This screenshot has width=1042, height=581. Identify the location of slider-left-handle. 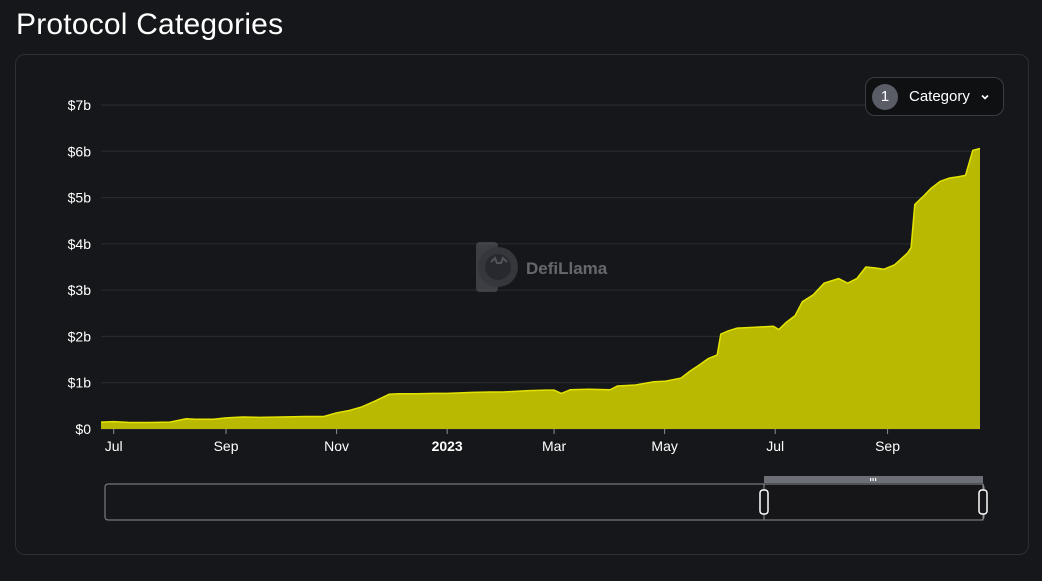
(764, 502).